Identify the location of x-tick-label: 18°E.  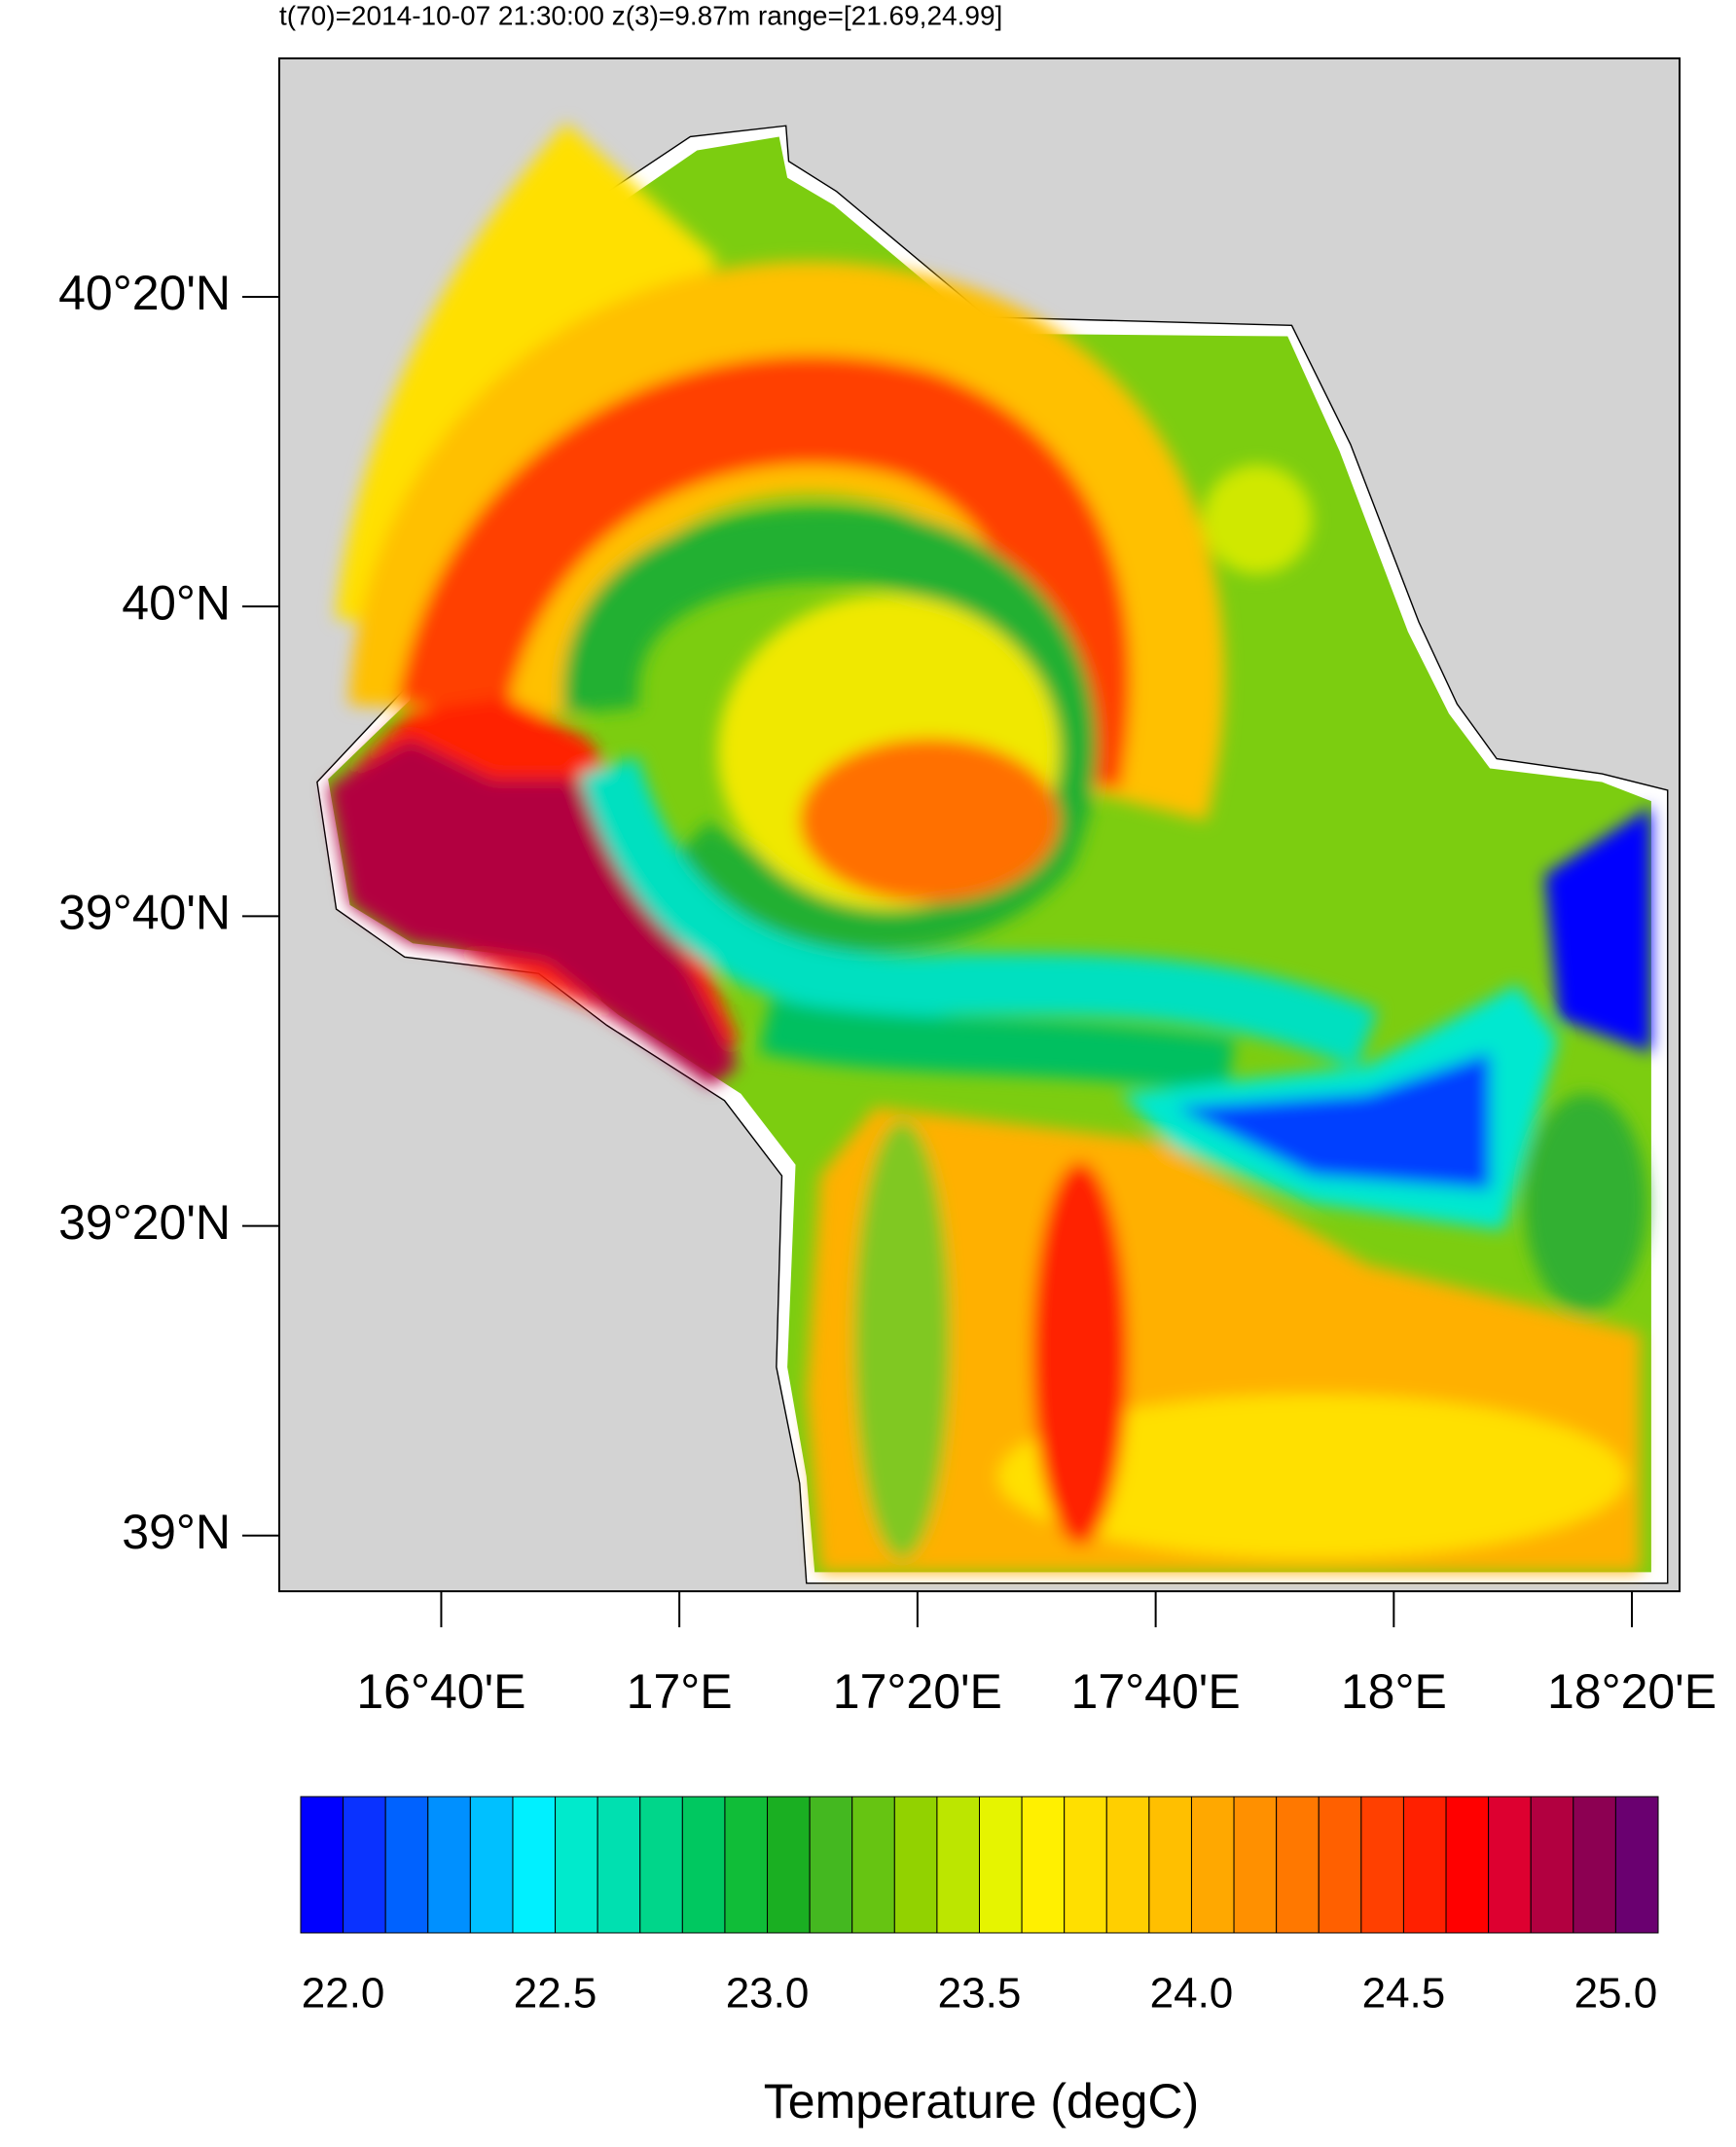
(1394, 1691).